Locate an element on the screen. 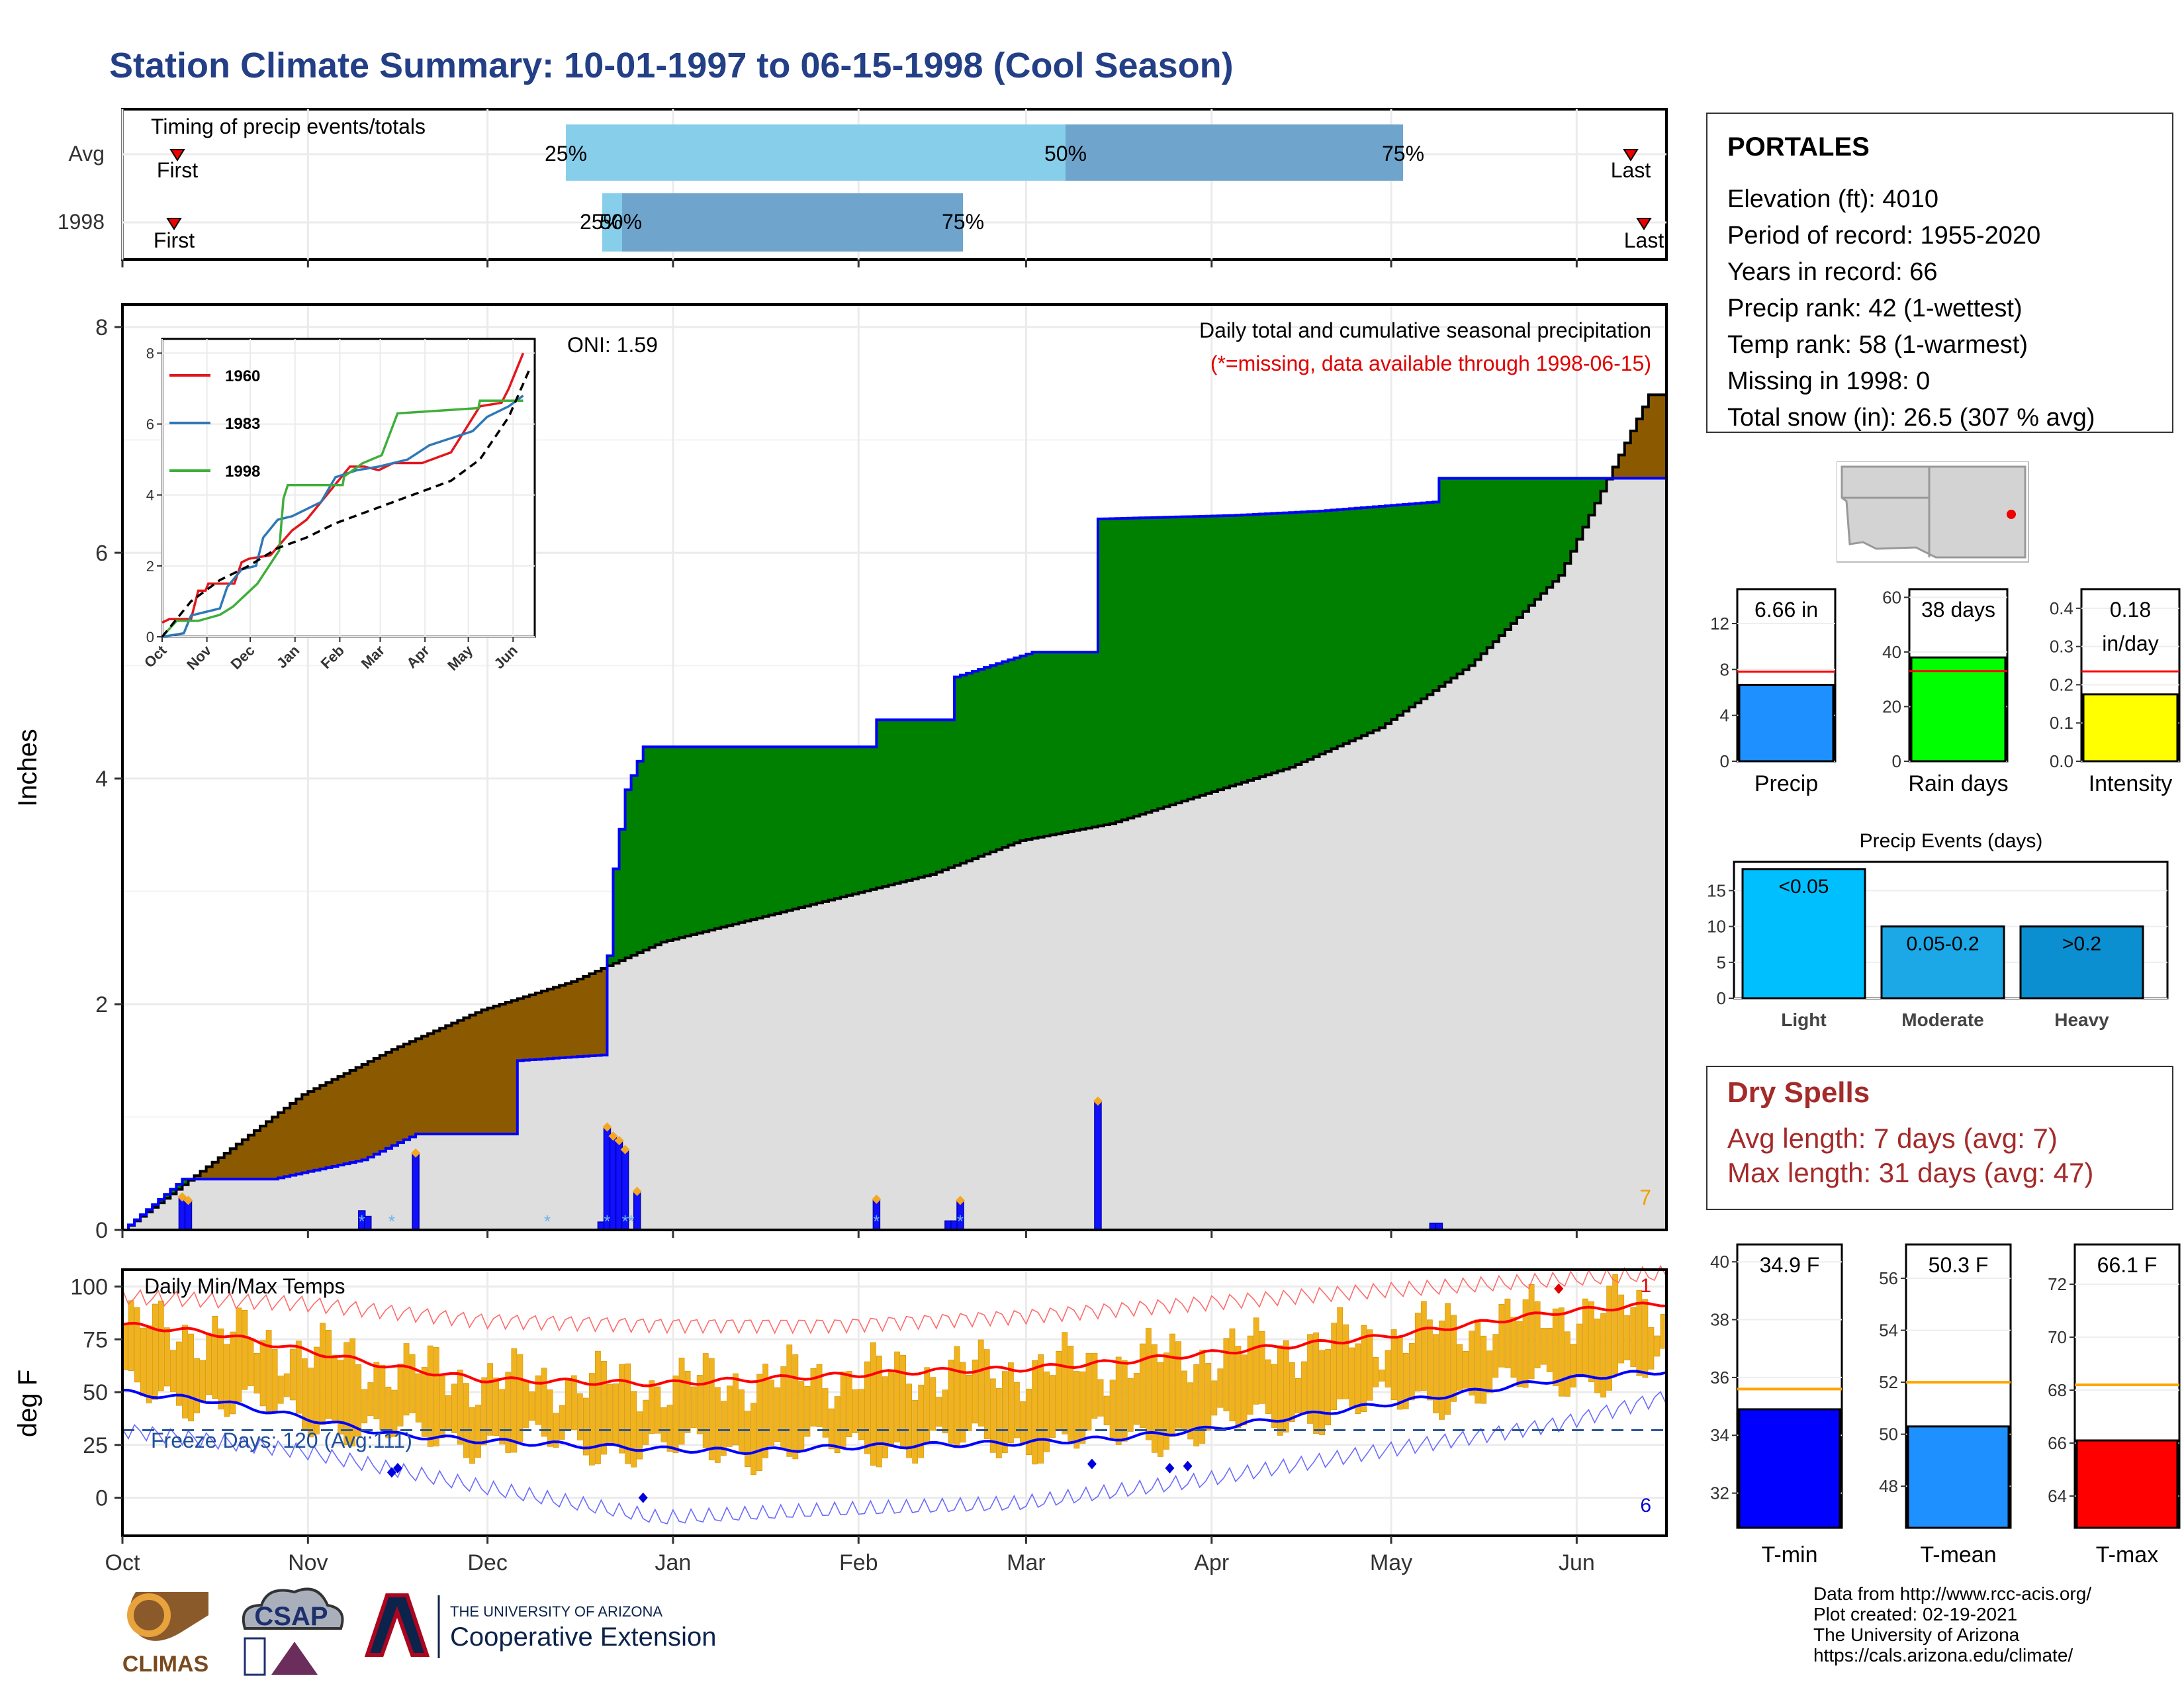 This screenshot has height=1688, width=2184. inset-legend-label: 1998 is located at coordinates (242, 472).